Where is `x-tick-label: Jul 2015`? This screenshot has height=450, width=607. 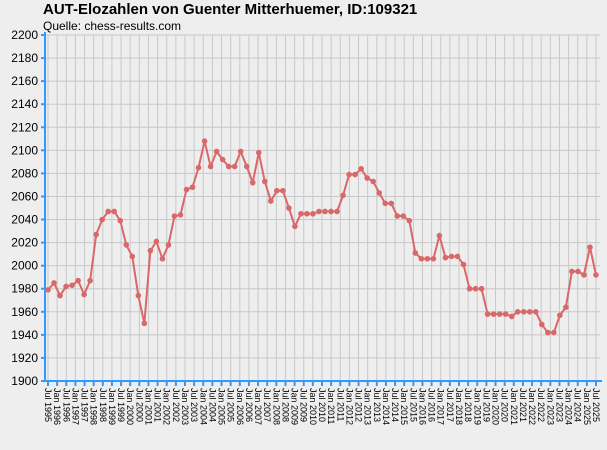 x-tick-label: Jul 2015 is located at coordinates (413, 405).